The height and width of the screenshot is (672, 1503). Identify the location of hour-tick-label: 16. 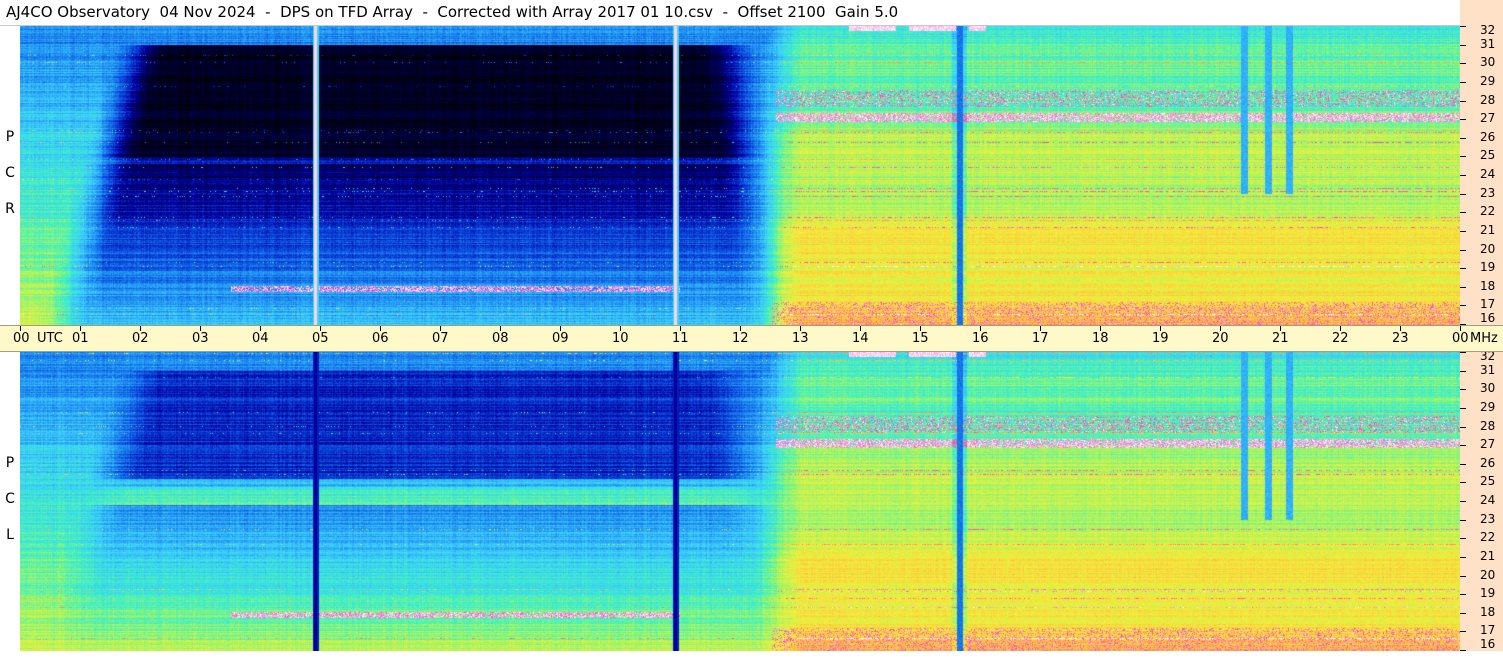
(980, 338).